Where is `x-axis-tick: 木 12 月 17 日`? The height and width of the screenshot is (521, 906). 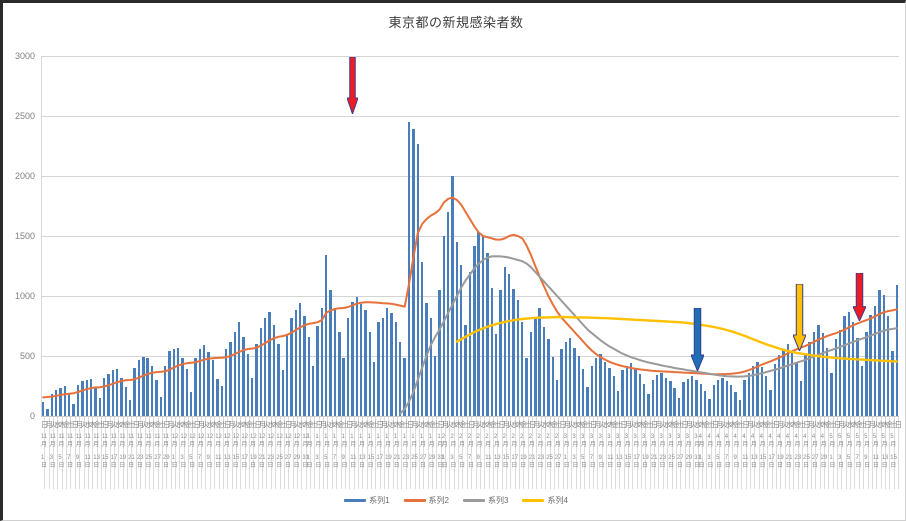
x-axis-tick: 木 12 月 17 日 is located at coordinates (245, 453).